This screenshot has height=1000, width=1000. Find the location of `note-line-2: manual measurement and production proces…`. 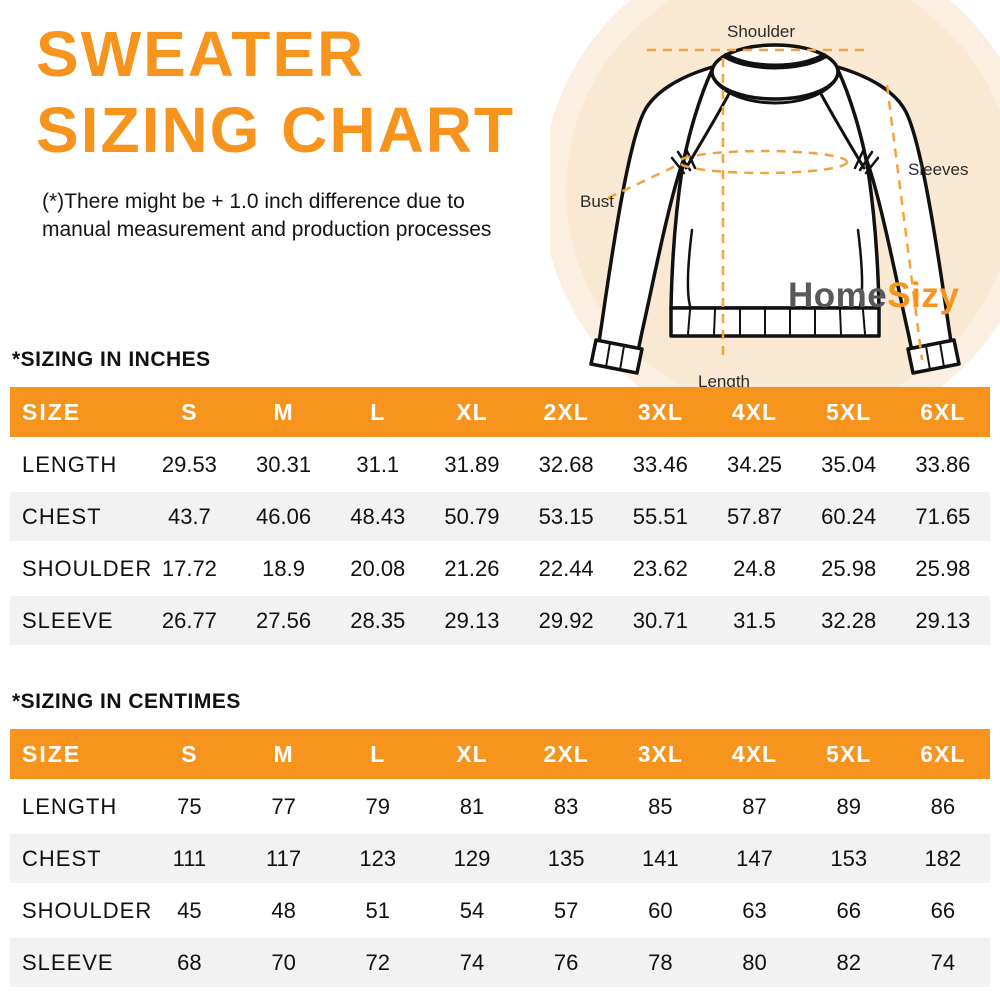

note-line-2: manual measurement and production proces… is located at coordinates (267, 229).